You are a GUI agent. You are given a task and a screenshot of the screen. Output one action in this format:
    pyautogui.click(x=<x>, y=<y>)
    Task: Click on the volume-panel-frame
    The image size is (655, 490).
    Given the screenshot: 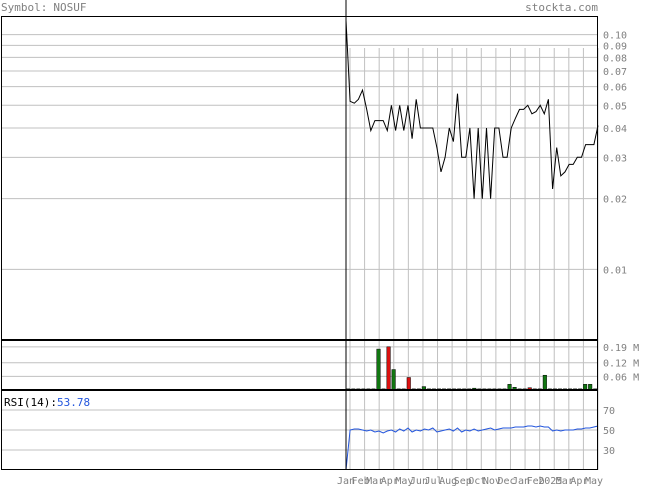 What is the action you would take?
    pyautogui.click(x=299, y=365)
    